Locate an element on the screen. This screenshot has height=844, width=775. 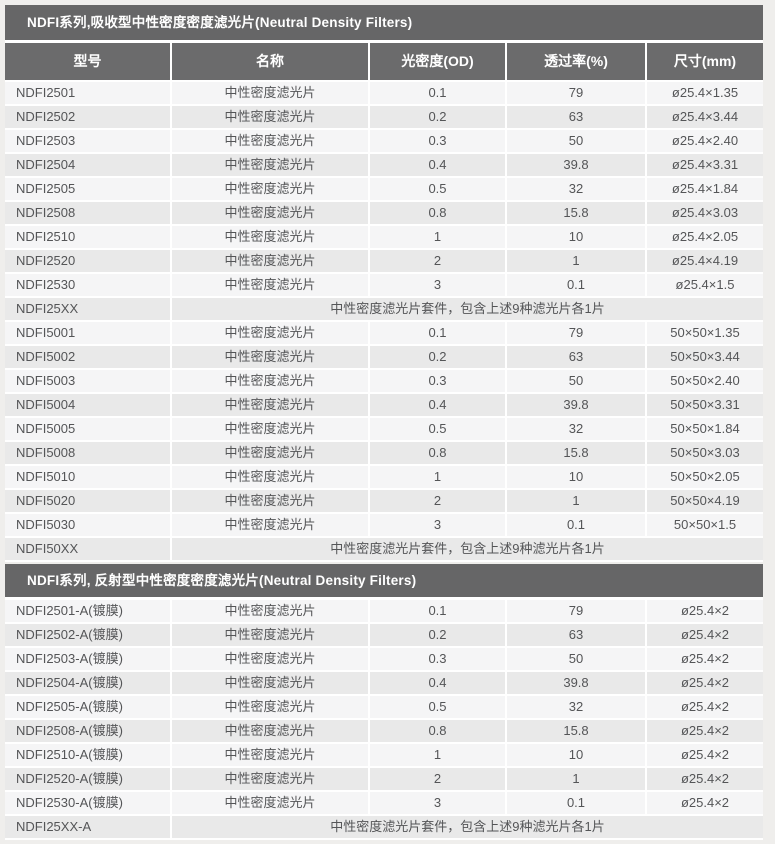
od-cell: 0.3 is located at coordinates (437, 659).